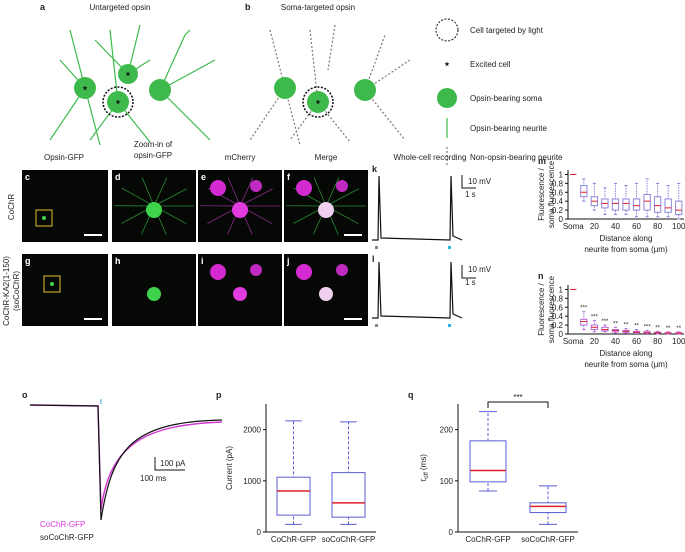  Describe the element at coordinates (153, 155) in the screenshot. I see `column-header: opsin-GFP` at that location.